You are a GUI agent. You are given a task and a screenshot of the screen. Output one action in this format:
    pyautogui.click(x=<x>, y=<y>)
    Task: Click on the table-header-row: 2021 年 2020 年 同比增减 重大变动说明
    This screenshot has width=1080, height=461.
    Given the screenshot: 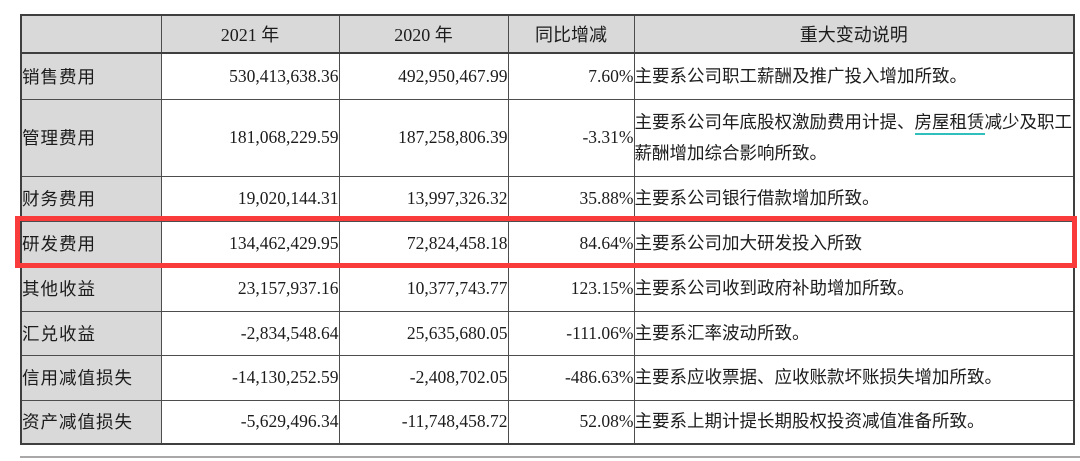 What is the action you would take?
    pyautogui.click(x=547, y=34)
    